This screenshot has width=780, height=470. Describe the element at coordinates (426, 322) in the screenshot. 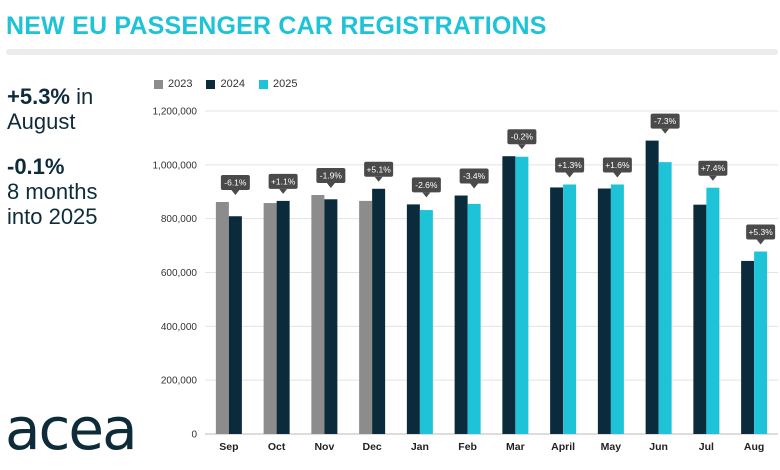

I see `bar-2025-Jan` at that location.